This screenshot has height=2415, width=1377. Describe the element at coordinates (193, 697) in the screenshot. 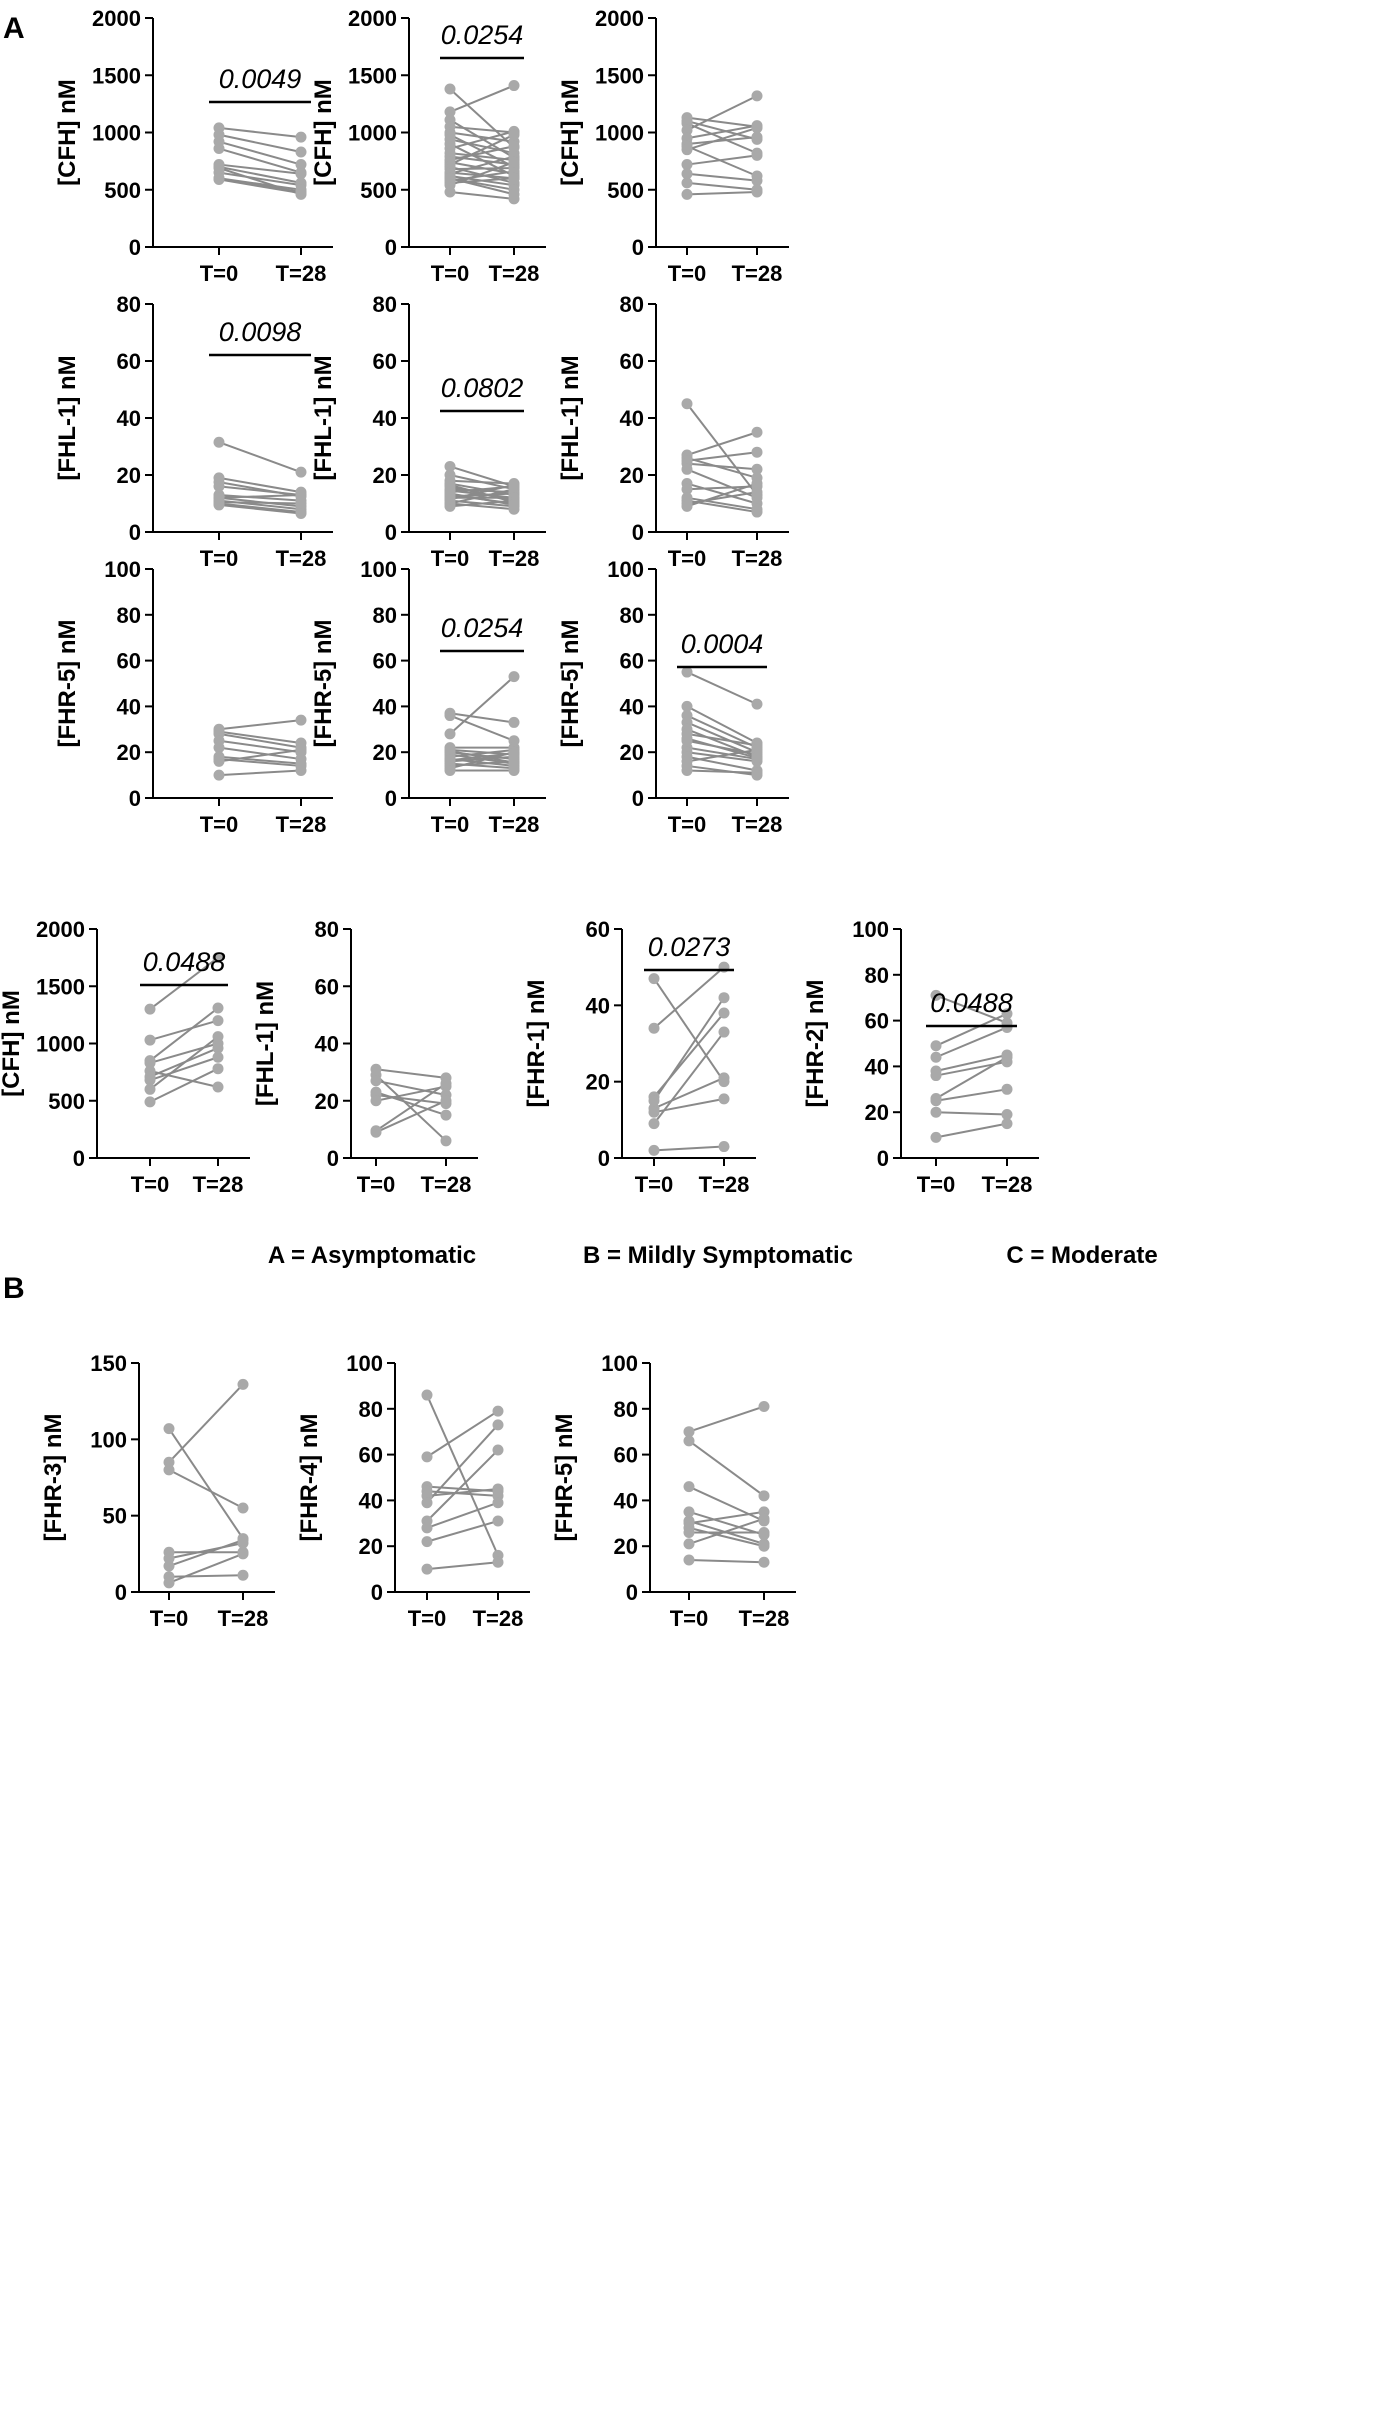

I see `chart-7: 0 20 40 60 80 100 T=0 T=28 [FHR-5] nM` at that location.